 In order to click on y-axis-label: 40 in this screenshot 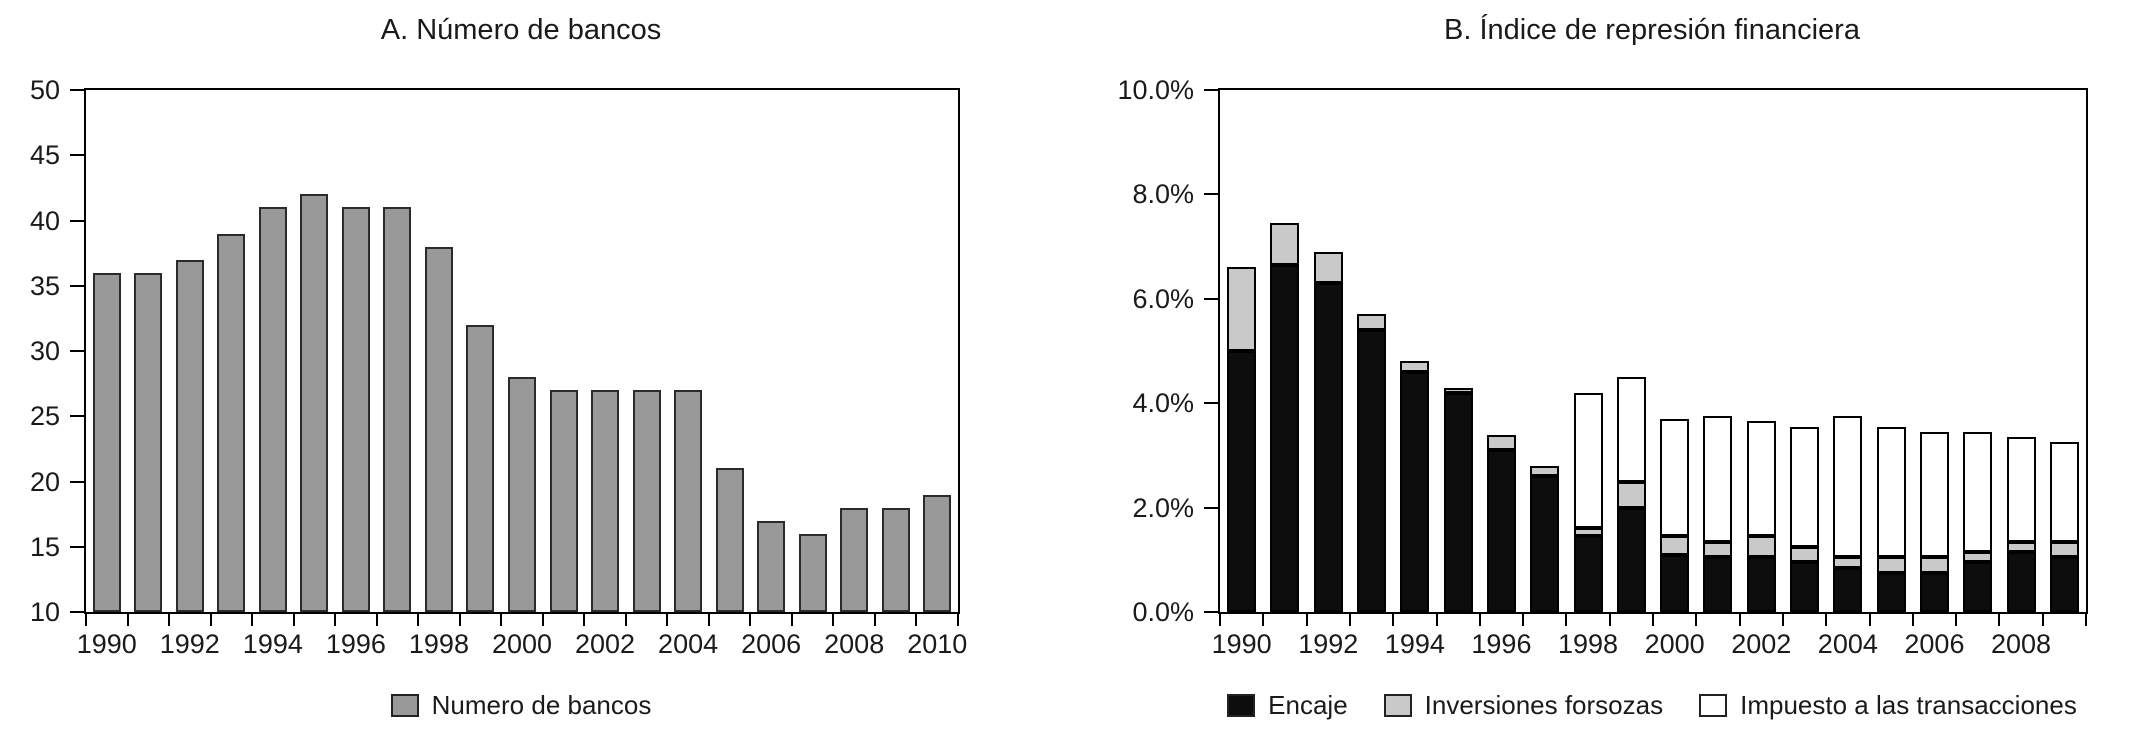, I will do `click(44, 220)`.